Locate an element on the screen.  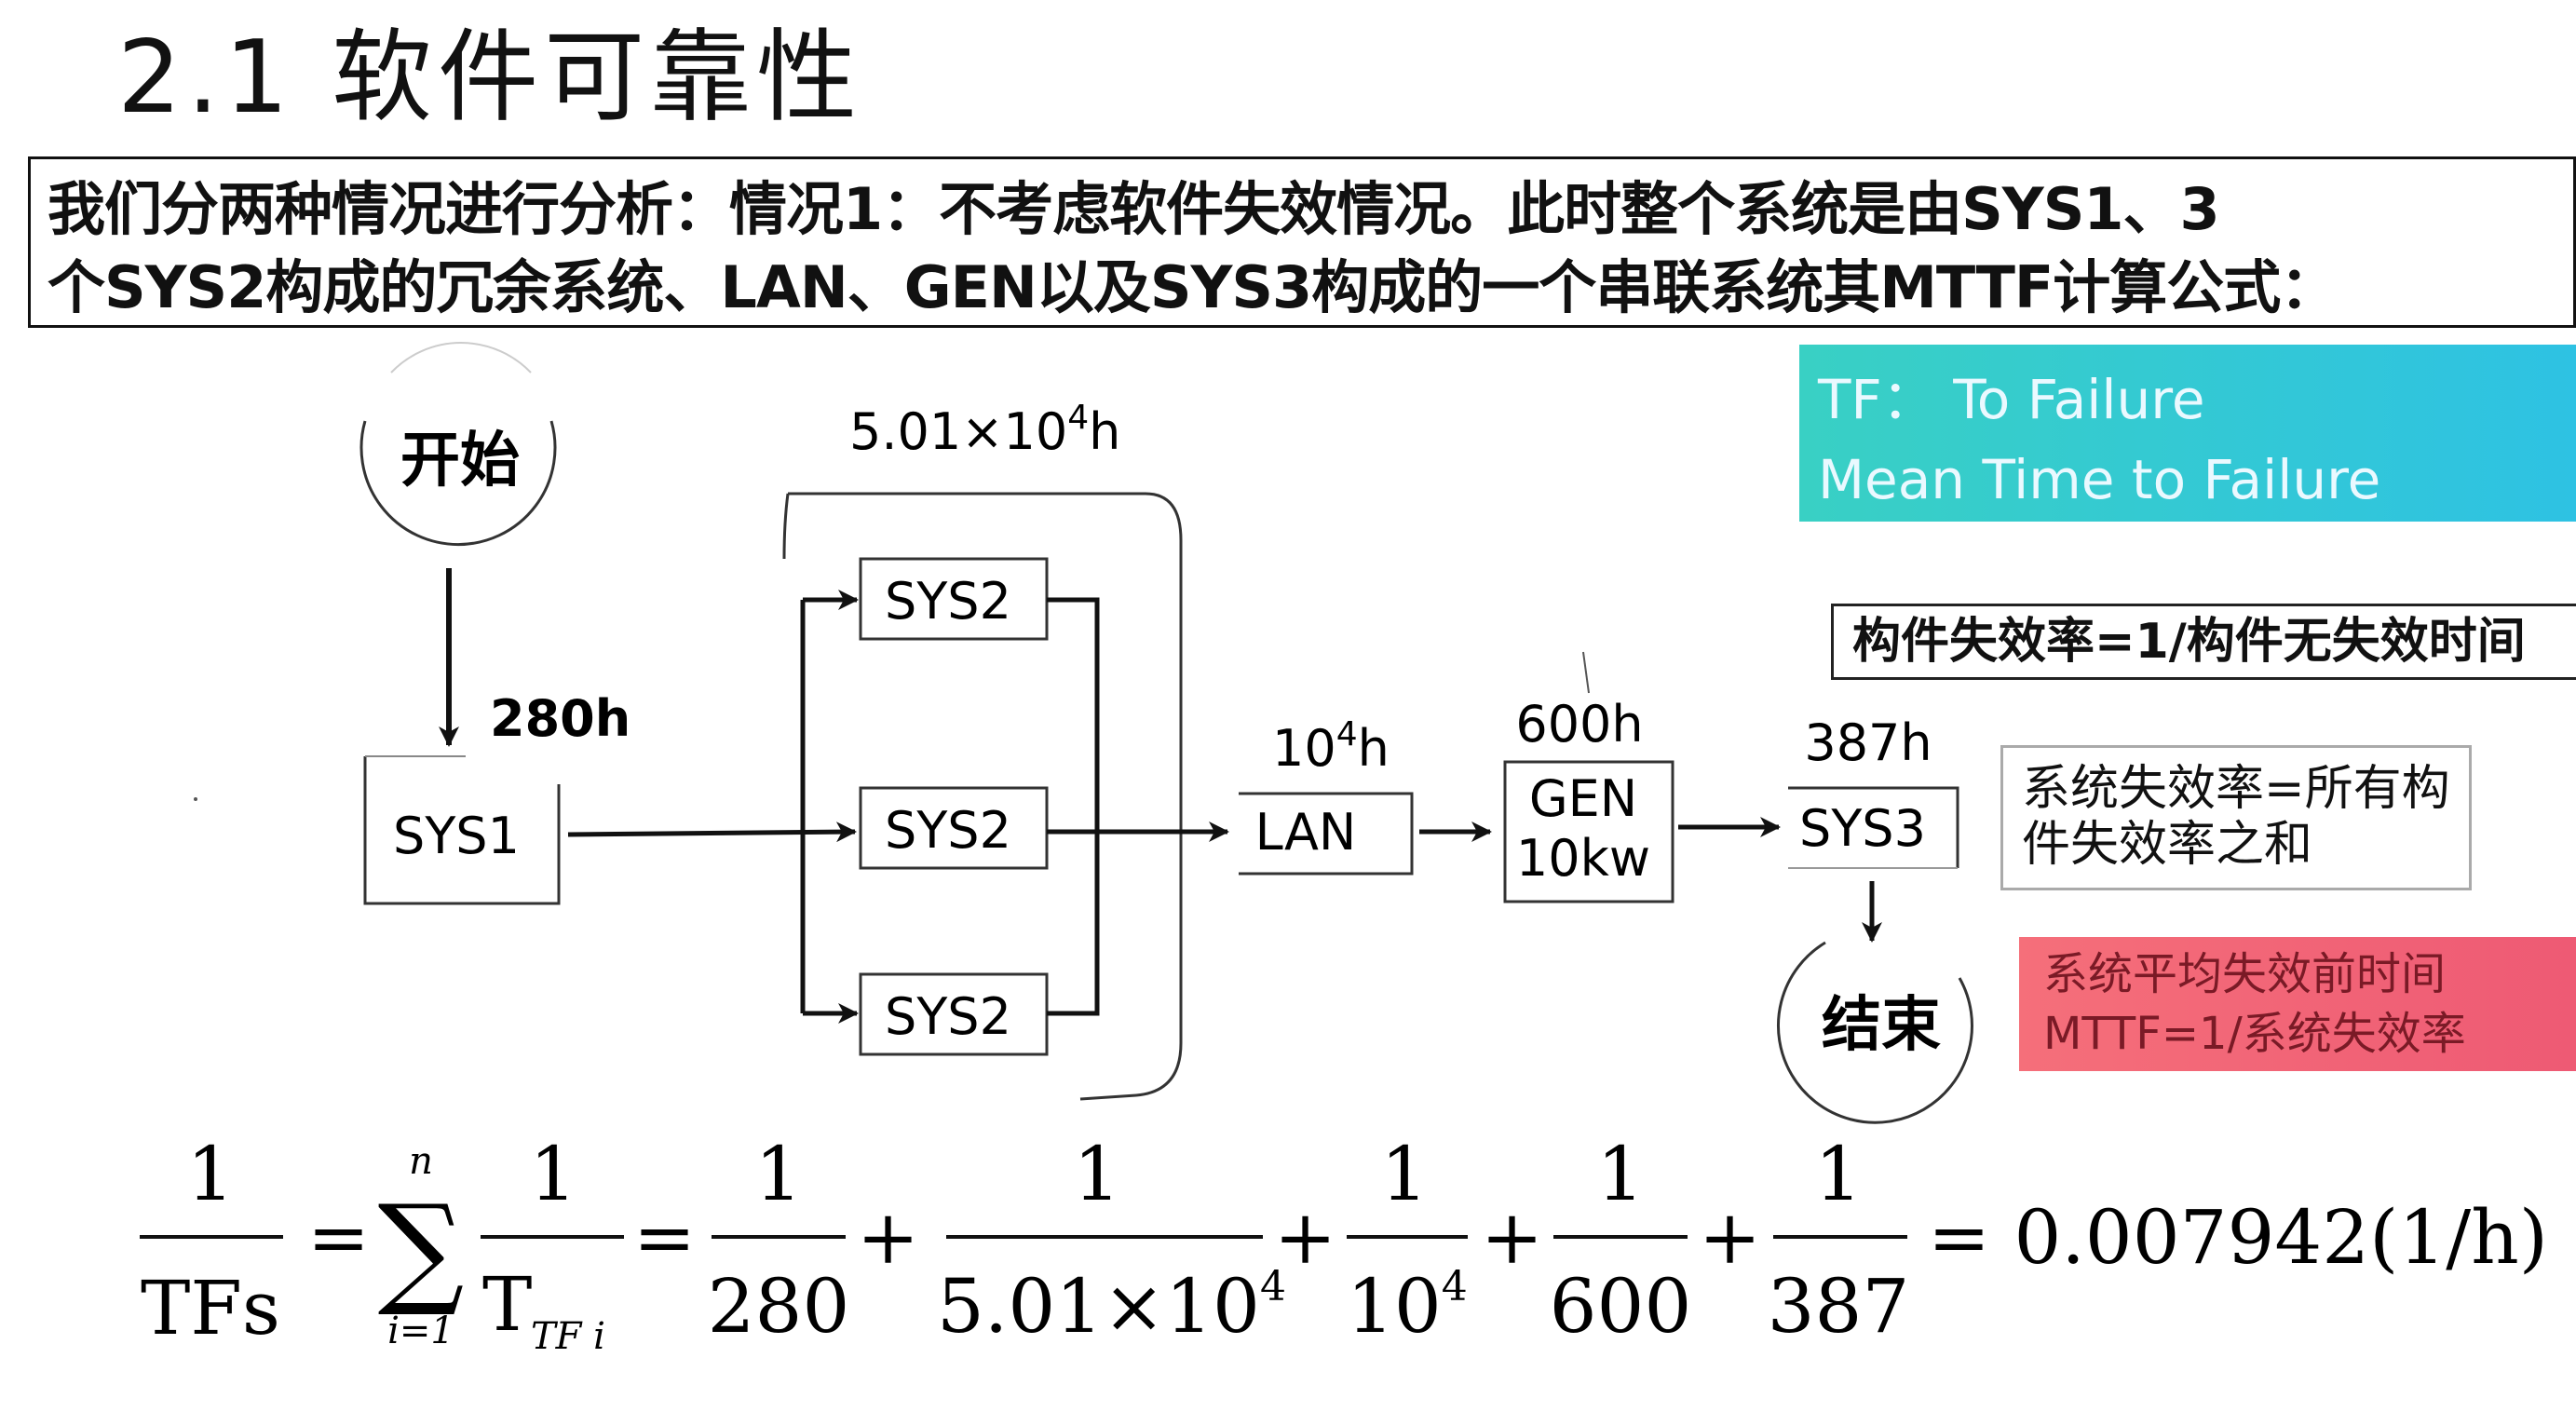
sys1-to-sys2-arrow is located at coordinates (712, 832).